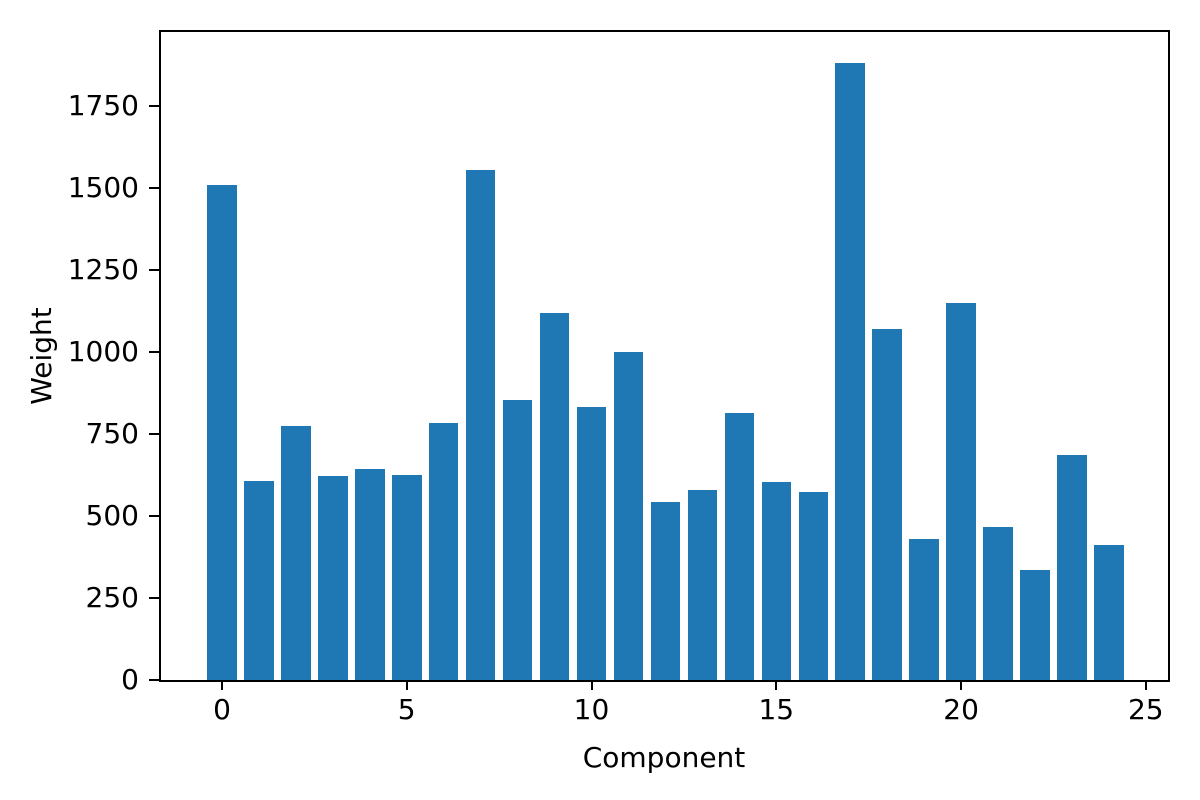  I want to click on y-tick-label: 1250, so click(103, 269).